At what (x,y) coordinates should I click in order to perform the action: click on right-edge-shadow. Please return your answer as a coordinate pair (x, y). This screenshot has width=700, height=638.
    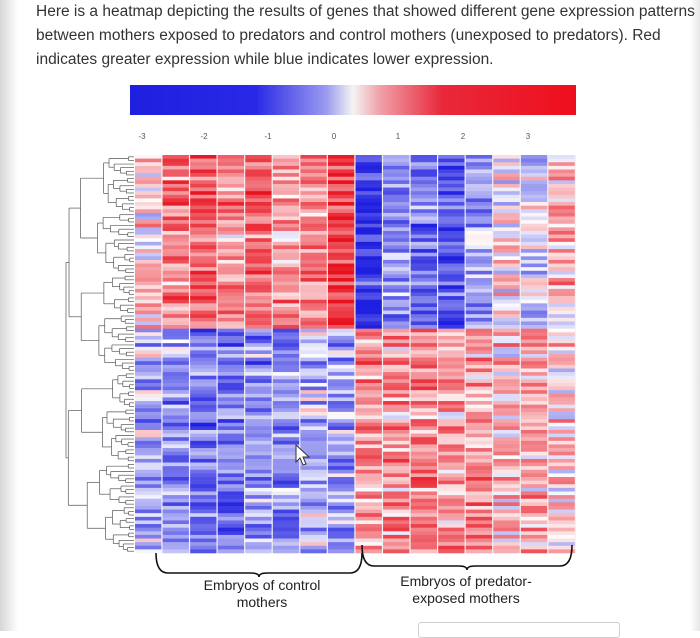
    Looking at the image, I should click on (695, 315).